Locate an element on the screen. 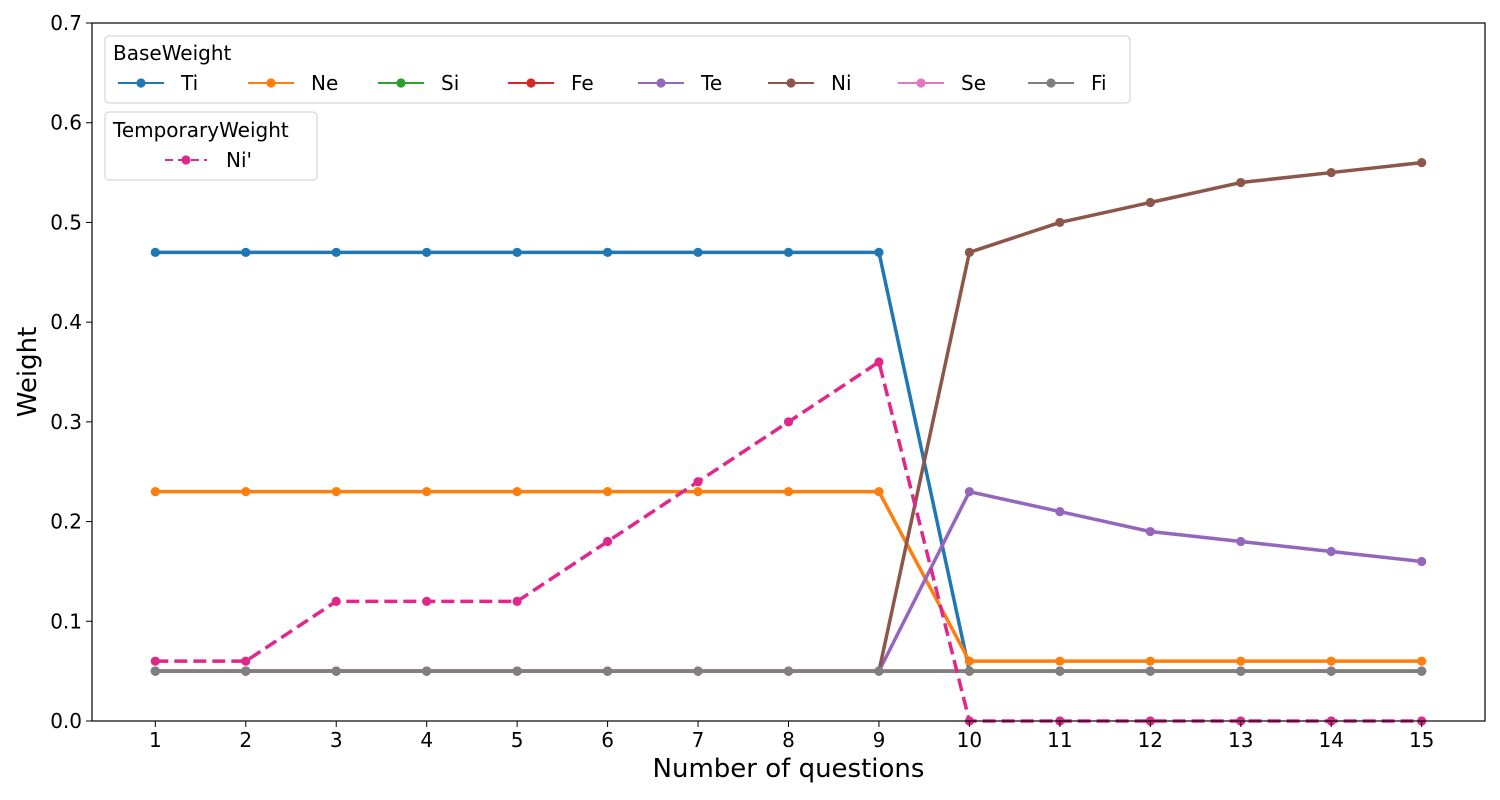  y-tick-label: 0.4 is located at coordinates (66, 322).